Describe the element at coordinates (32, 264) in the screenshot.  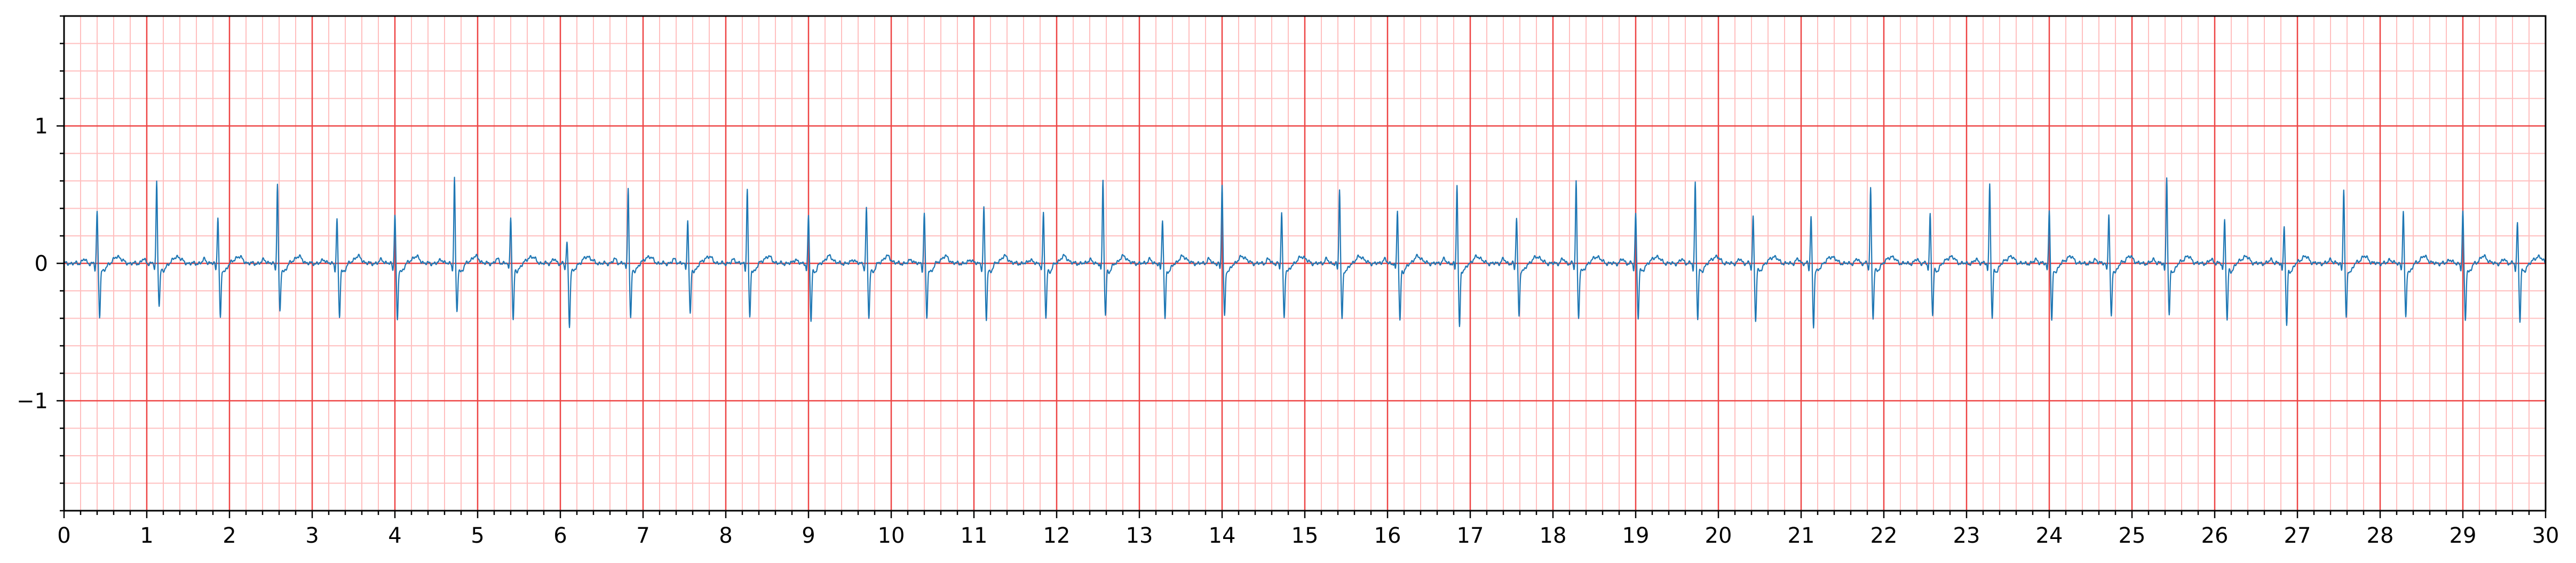
I see `y-tick-labels: 1 0 −1` at that location.